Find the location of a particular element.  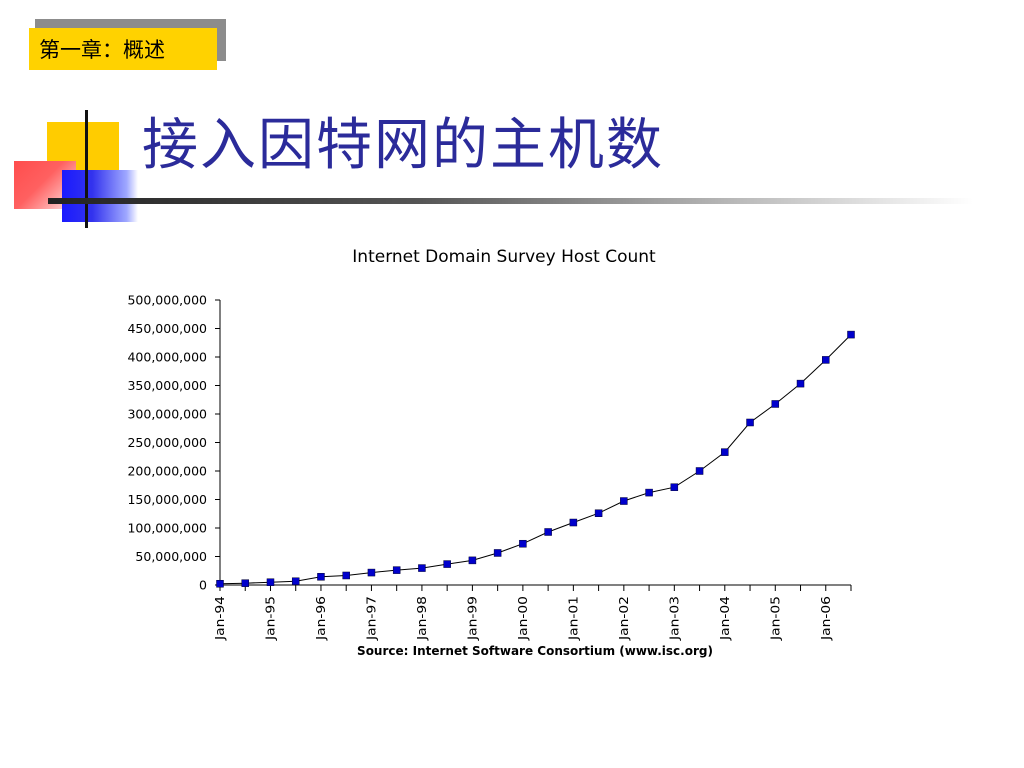

x-tick-label: Jan-02 is located at coordinates (624, 618).